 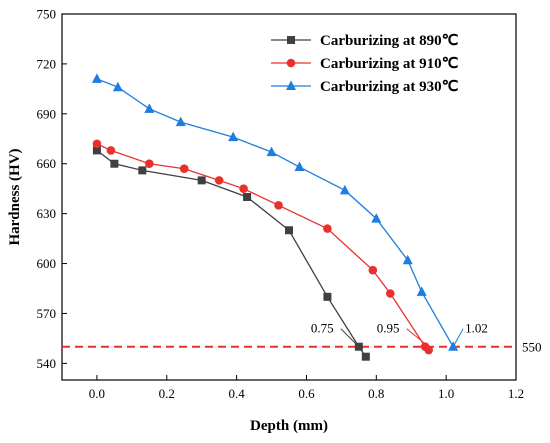 I want to click on reference-line-group: 550, so click(x=302, y=347).